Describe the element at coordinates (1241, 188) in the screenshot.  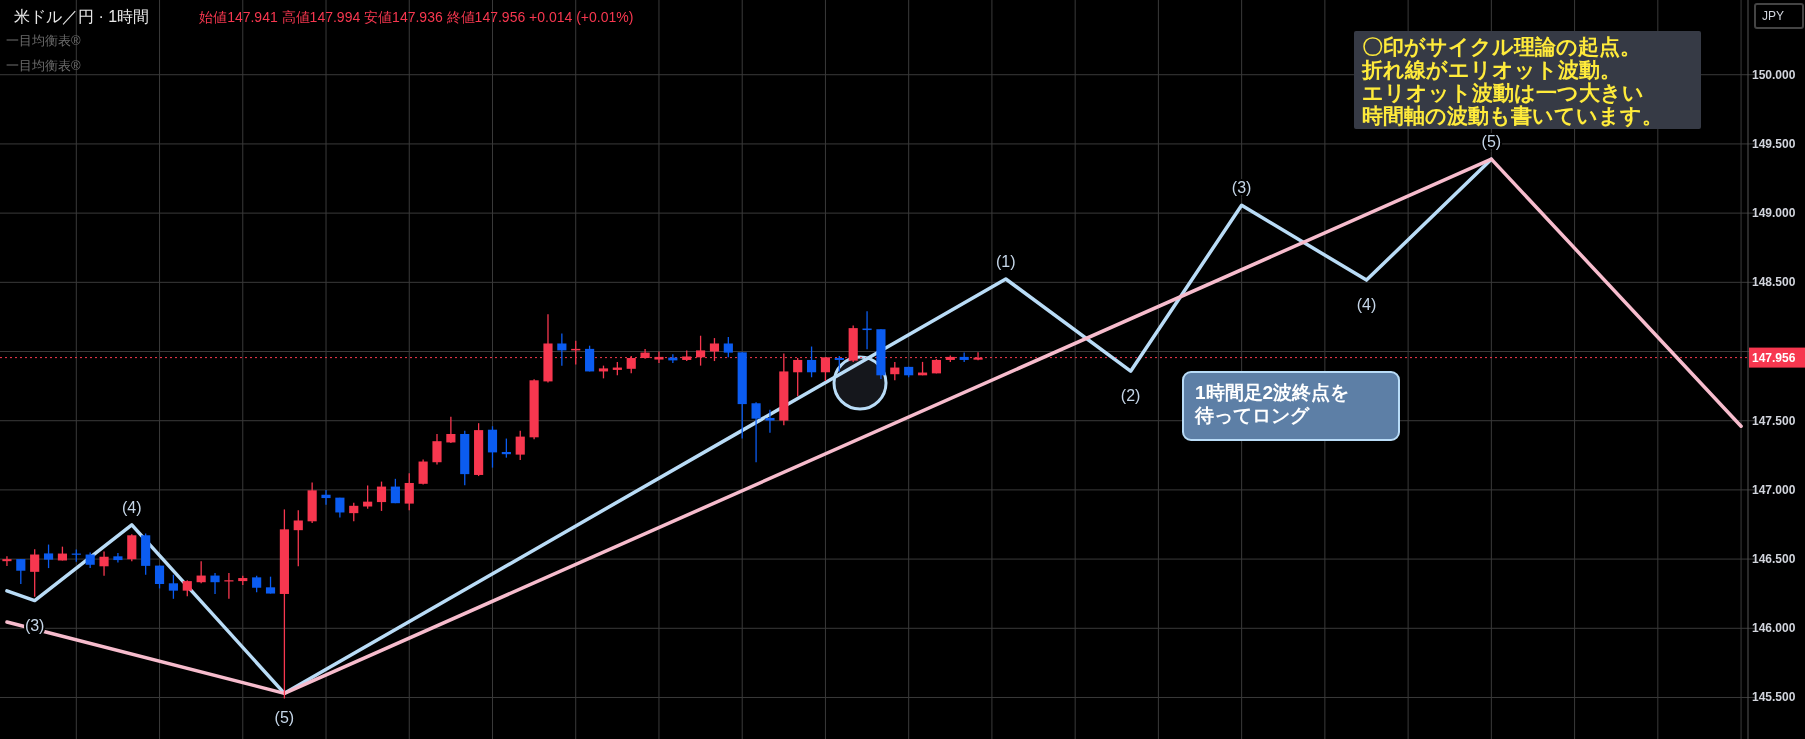
I see `annotation: (3)` at that location.